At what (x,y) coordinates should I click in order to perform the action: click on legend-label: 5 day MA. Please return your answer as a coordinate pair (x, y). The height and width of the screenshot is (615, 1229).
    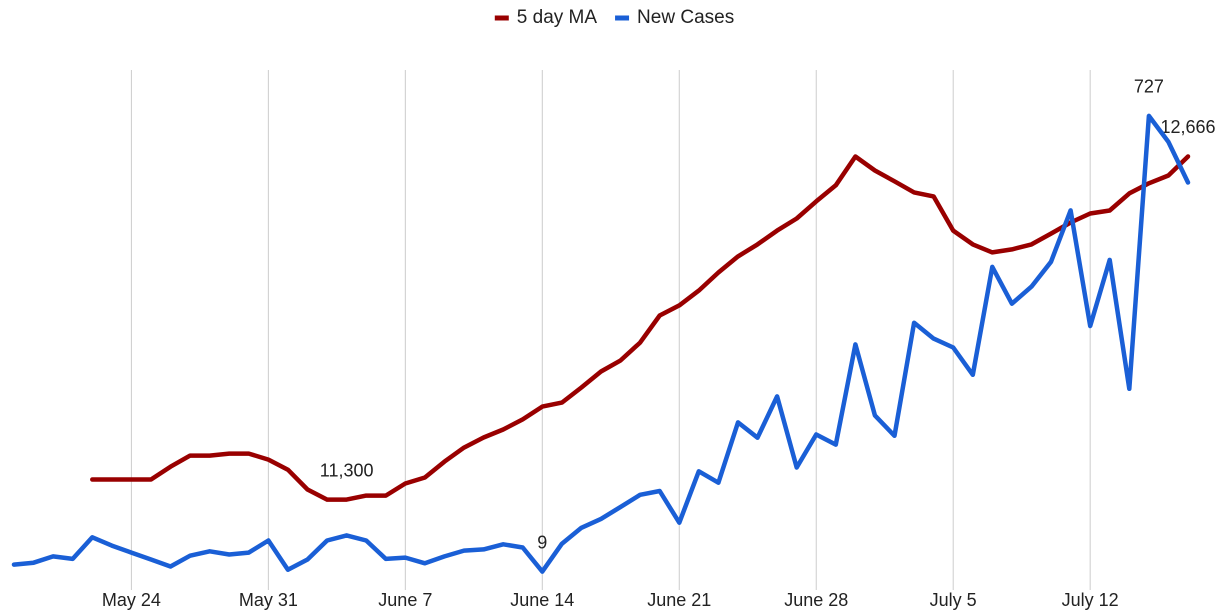
    Looking at the image, I should click on (557, 17).